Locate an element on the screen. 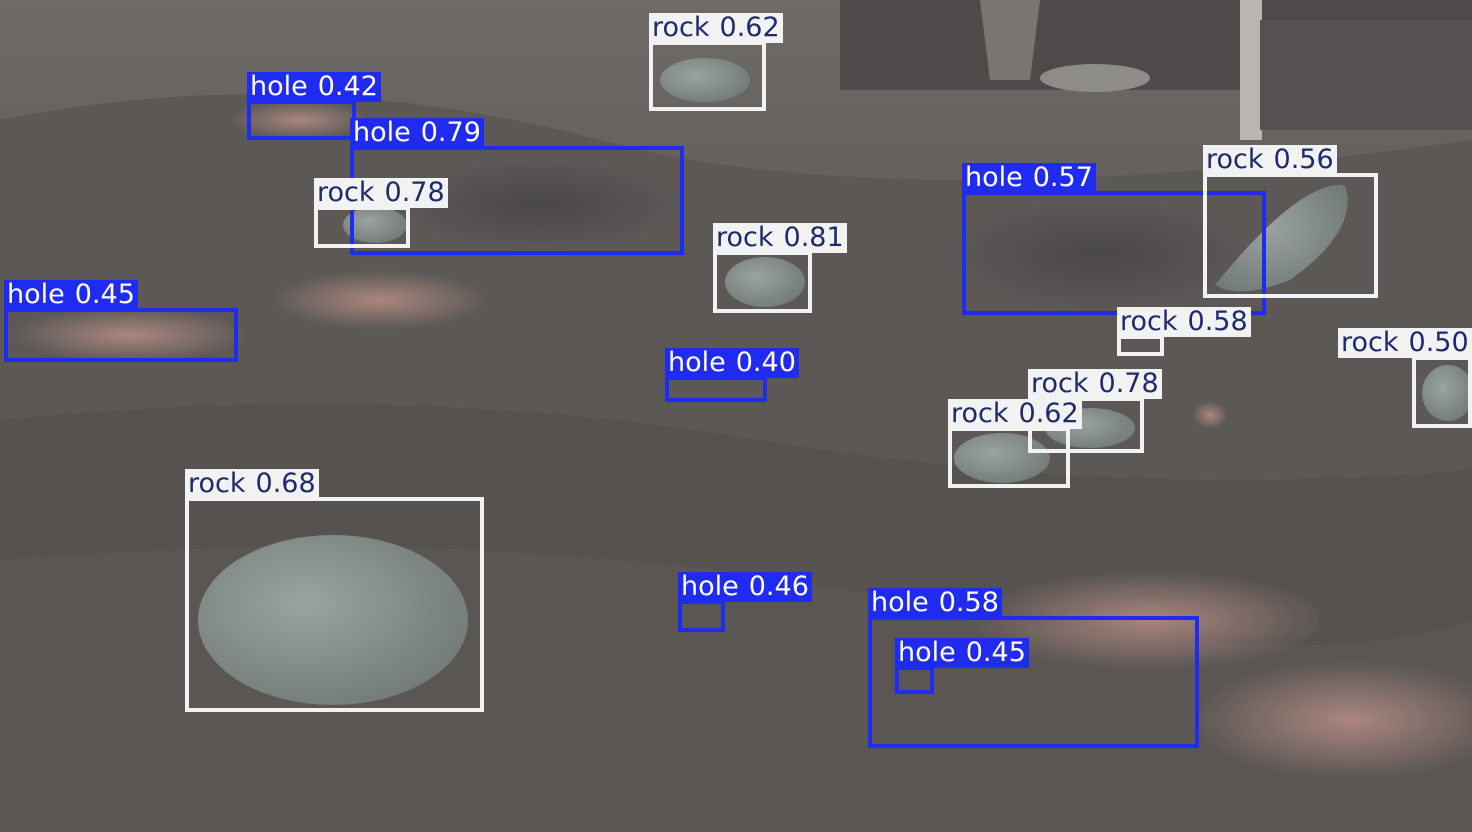 The width and height of the screenshot is (1472, 832). hole-detection-label: hole 0.42 is located at coordinates (314, 87).